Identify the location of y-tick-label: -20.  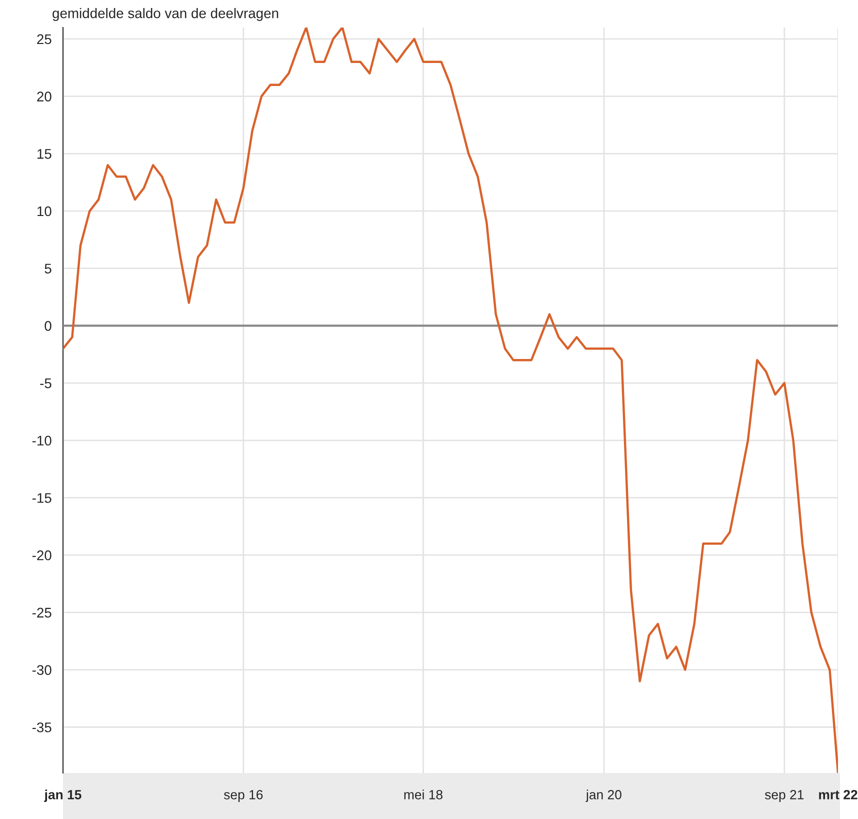
(42, 555).